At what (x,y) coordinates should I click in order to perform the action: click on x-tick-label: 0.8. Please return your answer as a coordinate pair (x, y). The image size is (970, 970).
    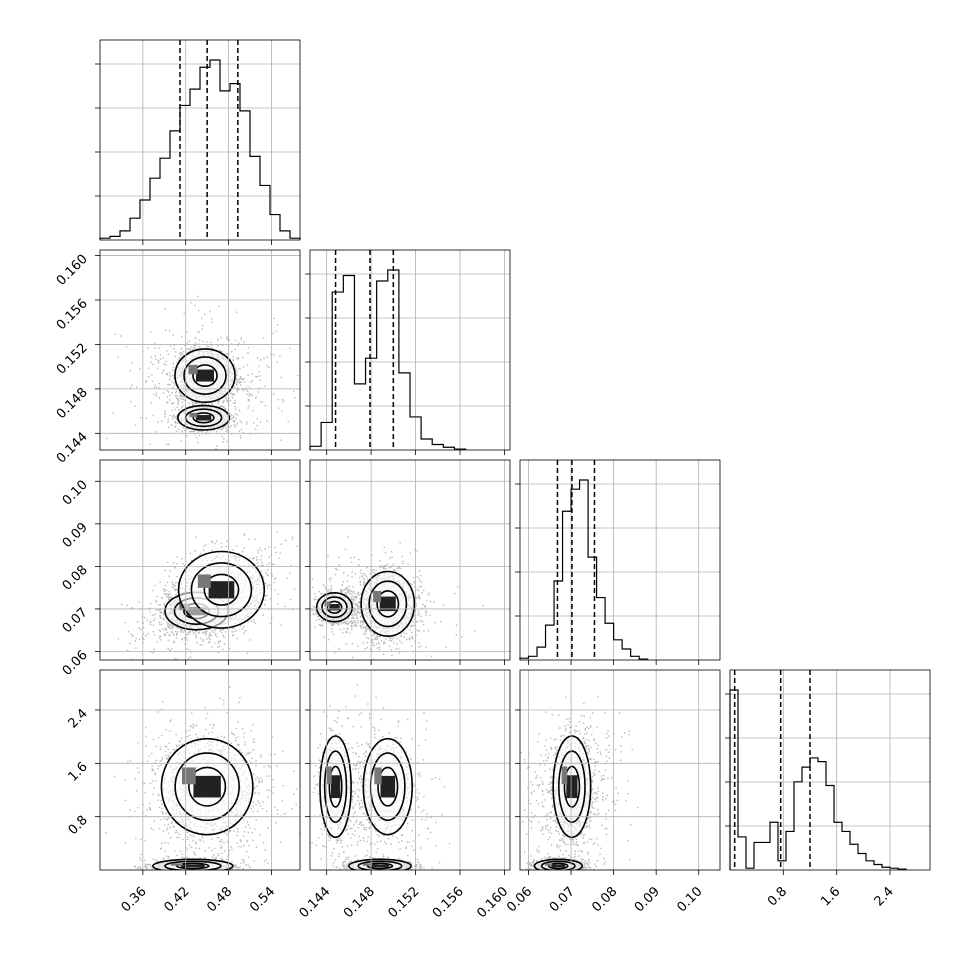
    Looking at the image, I should click on (777, 896).